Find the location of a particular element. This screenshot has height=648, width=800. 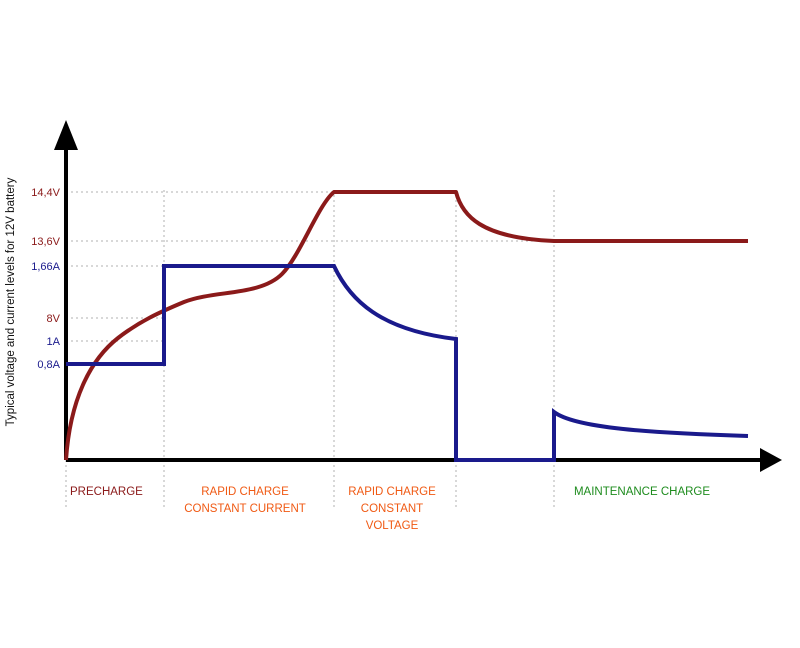

phase-label-maintenance: MAINTENANCE CHARGE is located at coordinates (642, 492).